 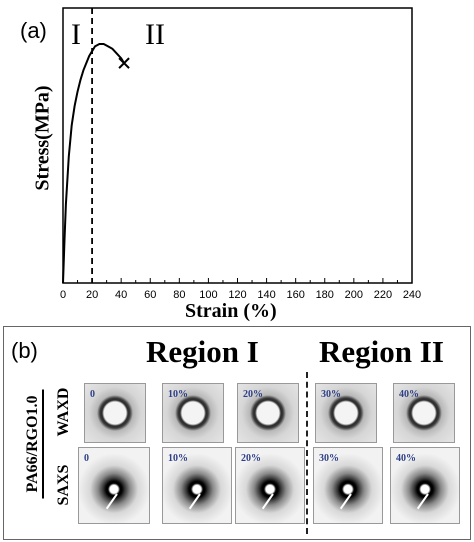 What do you see at coordinates (266, 295) in the screenshot?
I see `x-tick-label: 140` at bounding box center [266, 295].